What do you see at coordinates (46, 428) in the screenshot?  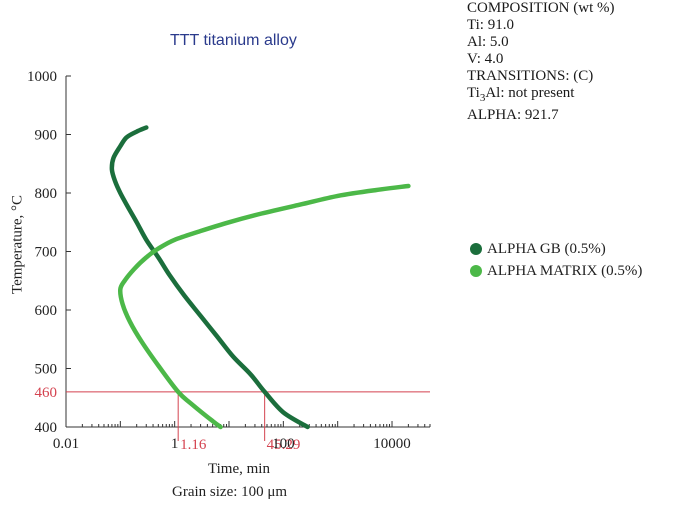 I see `y-tick-label: 400` at bounding box center [46, 428].